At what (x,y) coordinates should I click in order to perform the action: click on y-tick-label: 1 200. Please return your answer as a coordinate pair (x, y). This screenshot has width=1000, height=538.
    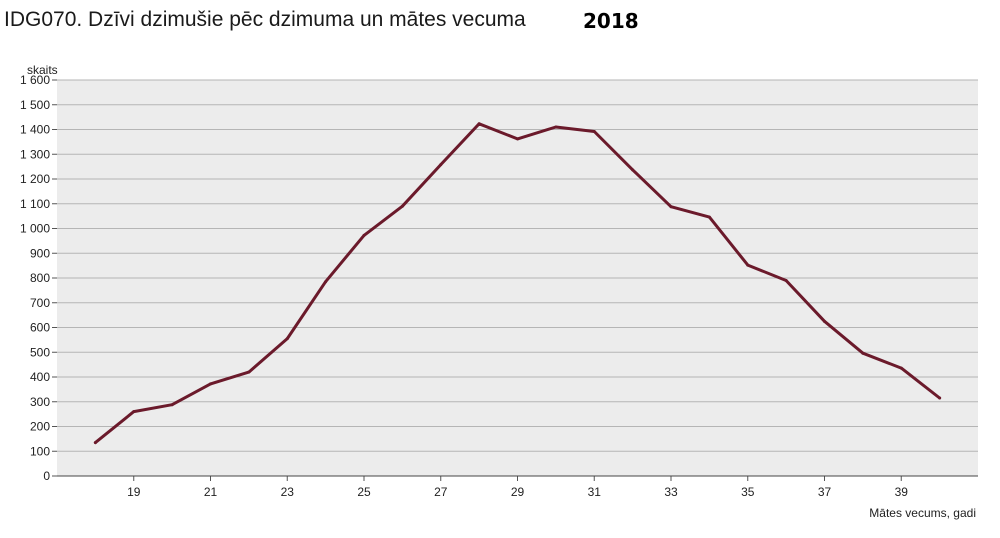
    Looking at the image, I should click on (35, 179).